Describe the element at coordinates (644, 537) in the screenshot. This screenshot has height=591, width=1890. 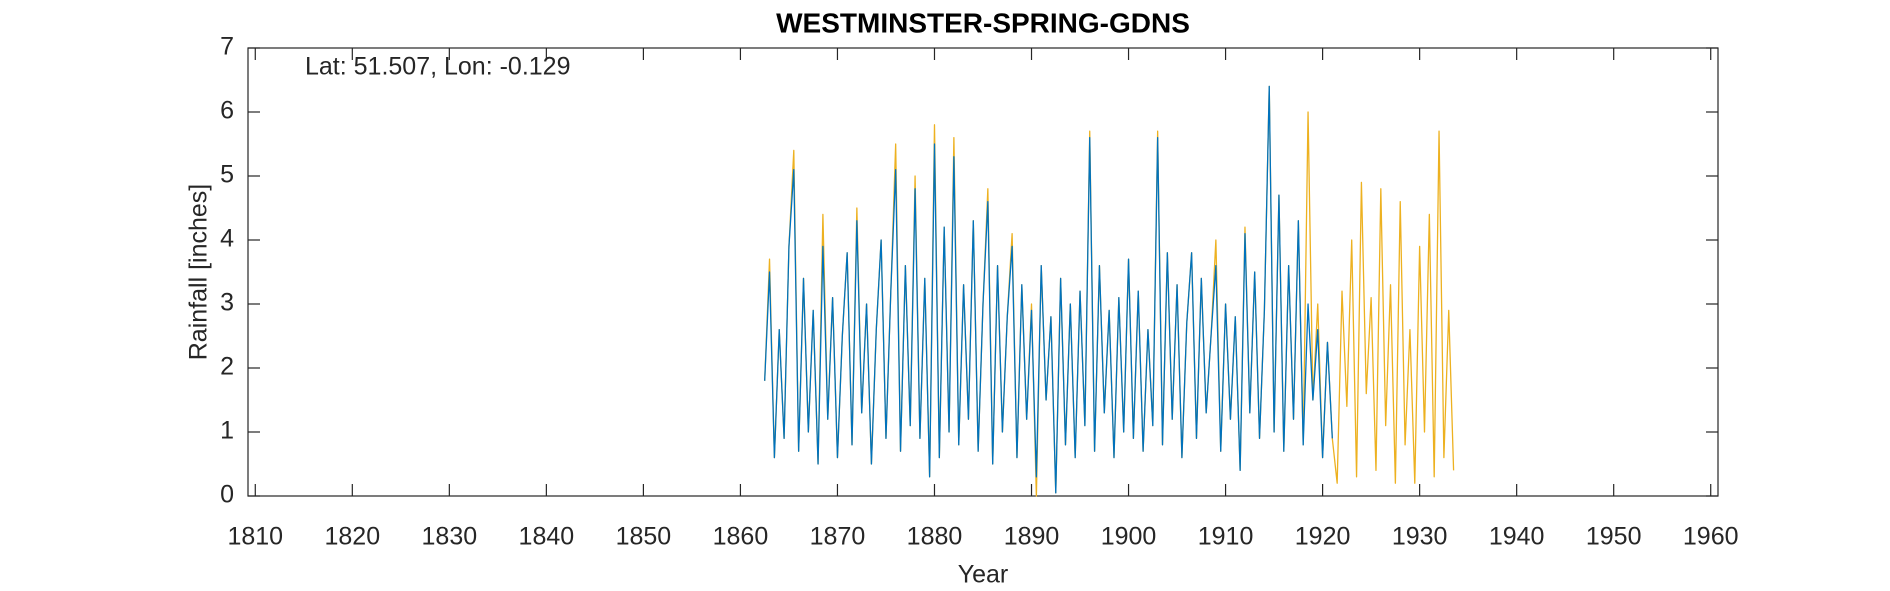
I see `x-tick-label: 1850` at that location.